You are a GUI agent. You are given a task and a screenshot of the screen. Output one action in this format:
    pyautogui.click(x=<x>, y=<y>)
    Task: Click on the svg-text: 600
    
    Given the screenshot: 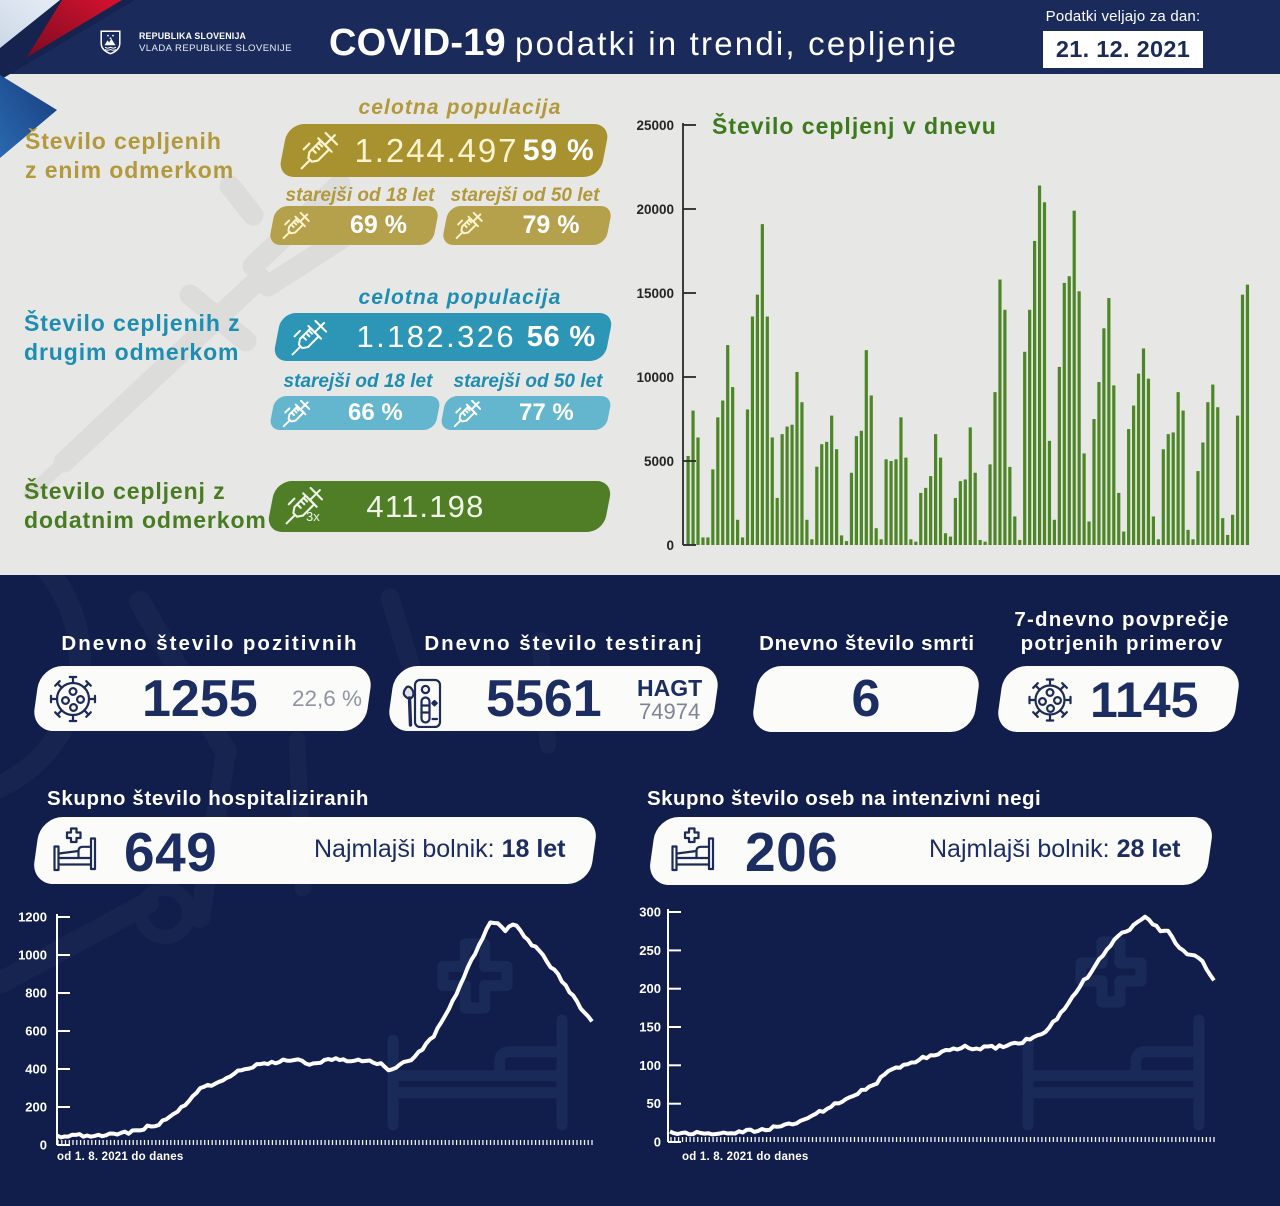 What is the action you would take?
    pyautogui.click(x=36, y=1031)
    